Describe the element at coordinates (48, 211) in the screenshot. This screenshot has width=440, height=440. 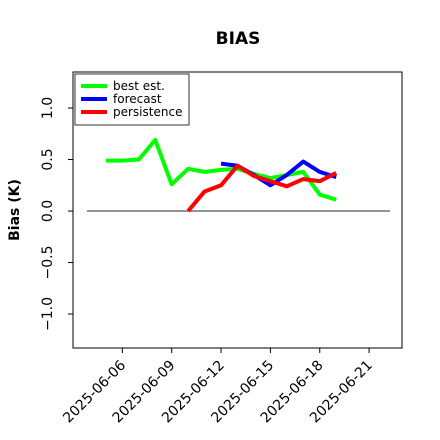
I see `y-tick-label: 0.0` at that location.